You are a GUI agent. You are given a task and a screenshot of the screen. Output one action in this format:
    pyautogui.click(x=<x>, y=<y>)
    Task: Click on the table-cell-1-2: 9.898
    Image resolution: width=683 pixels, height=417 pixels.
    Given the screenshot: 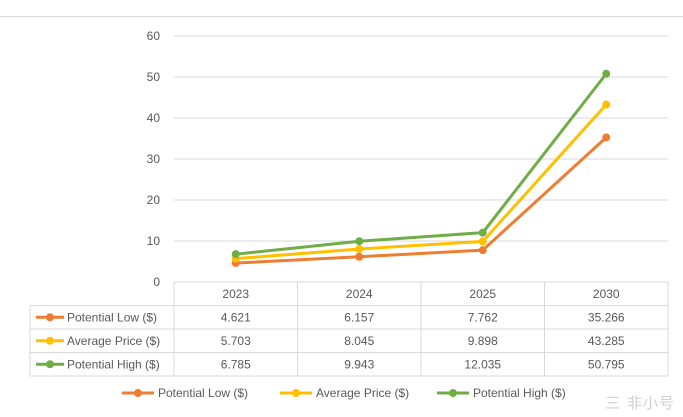 What is the action you would take?
    pyautogui.click(x=483, y=341)
    